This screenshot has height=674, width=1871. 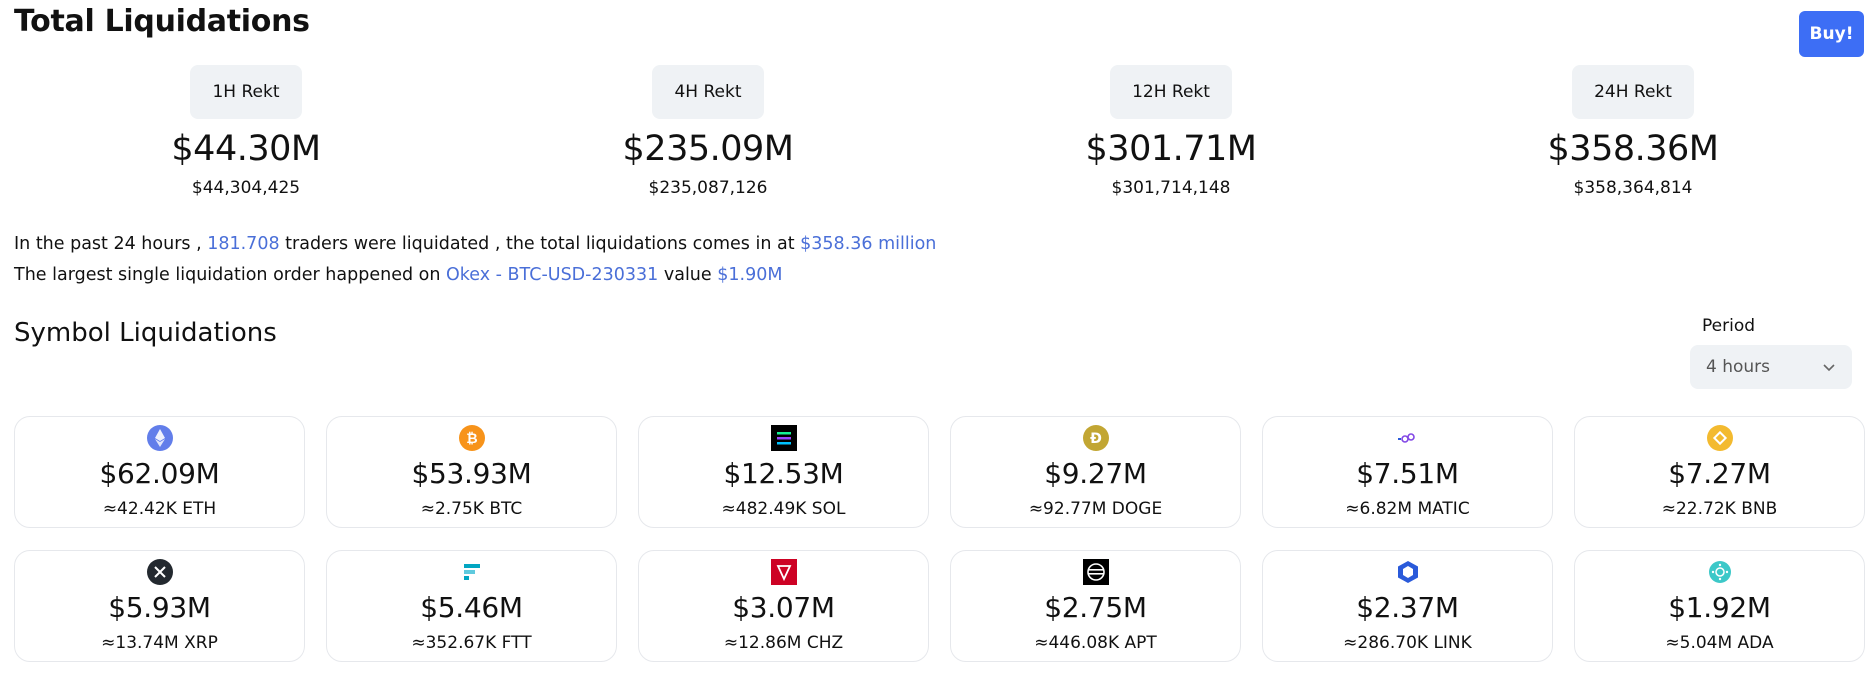 I want to click on symbol-card-apt: $2.75M ≈446.08K APT, so click(x=1095, y=606).